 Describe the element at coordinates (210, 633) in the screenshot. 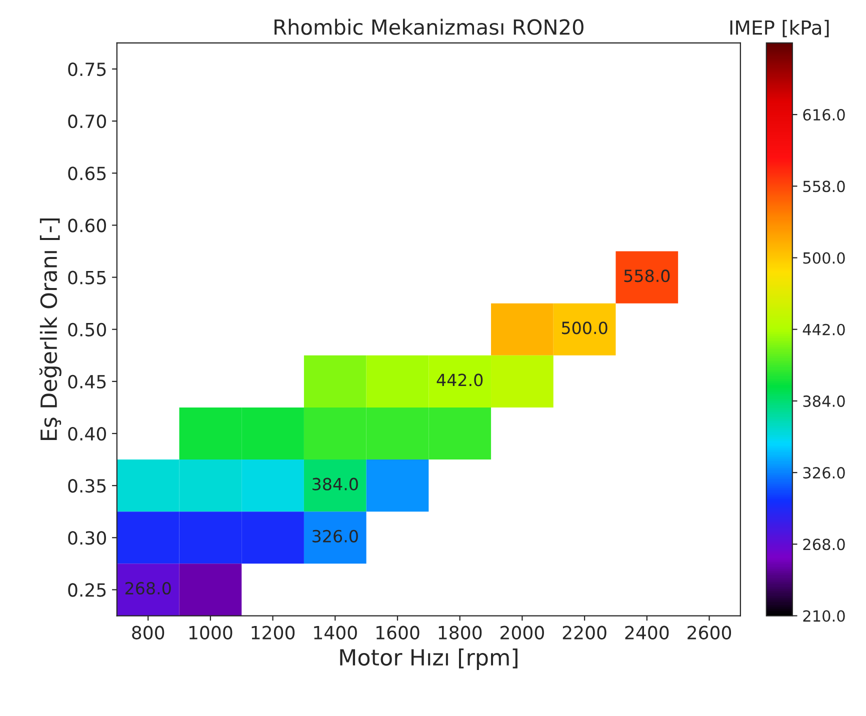

I see `x-tick-label: 1000` at that location.